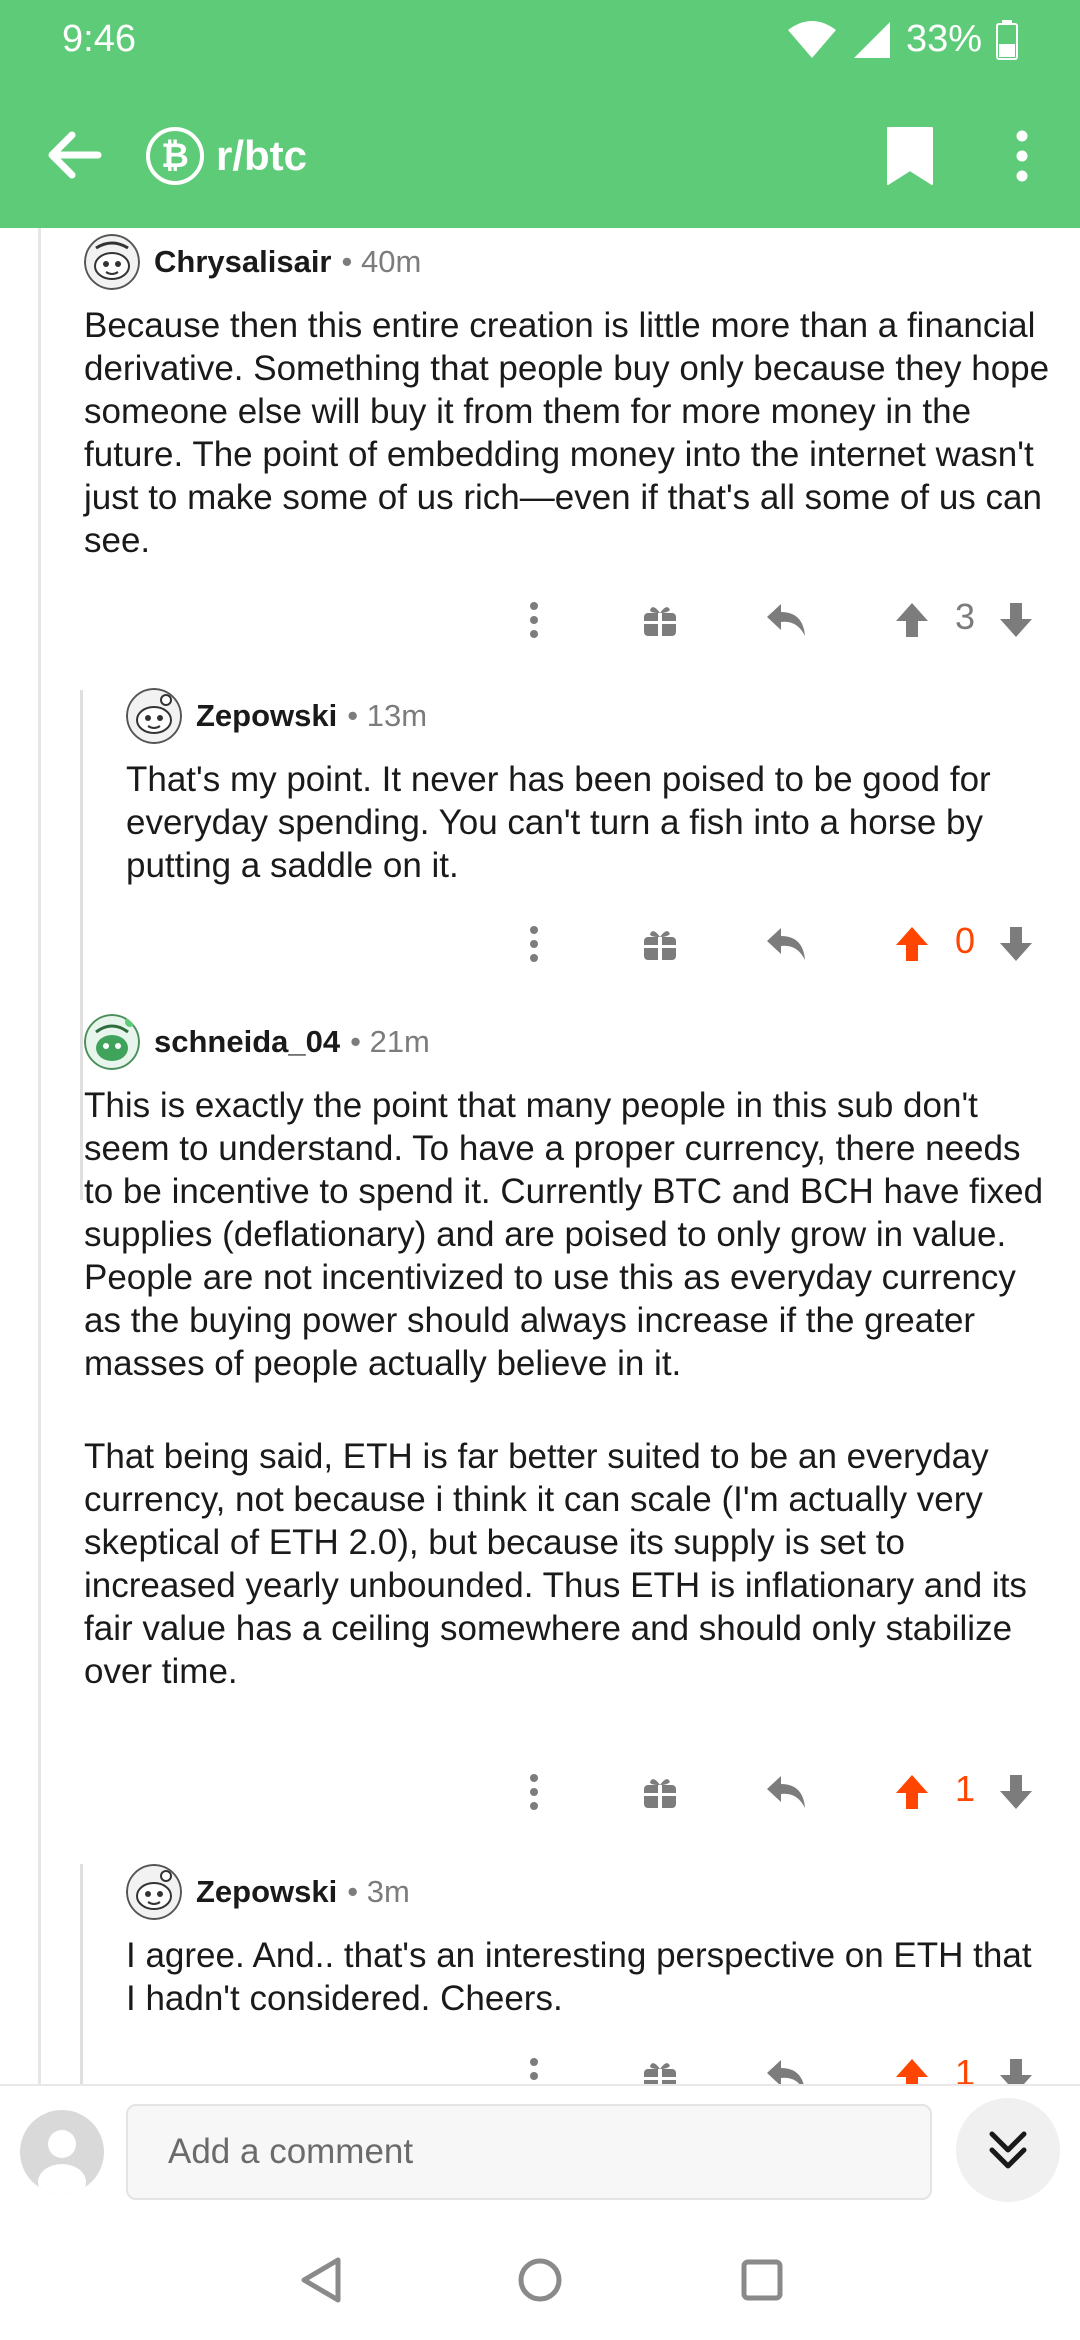  Describe the element at coordinates (226, 156) in the screenshot. I see `subreddit-link: ₿ r/btc` at that location.